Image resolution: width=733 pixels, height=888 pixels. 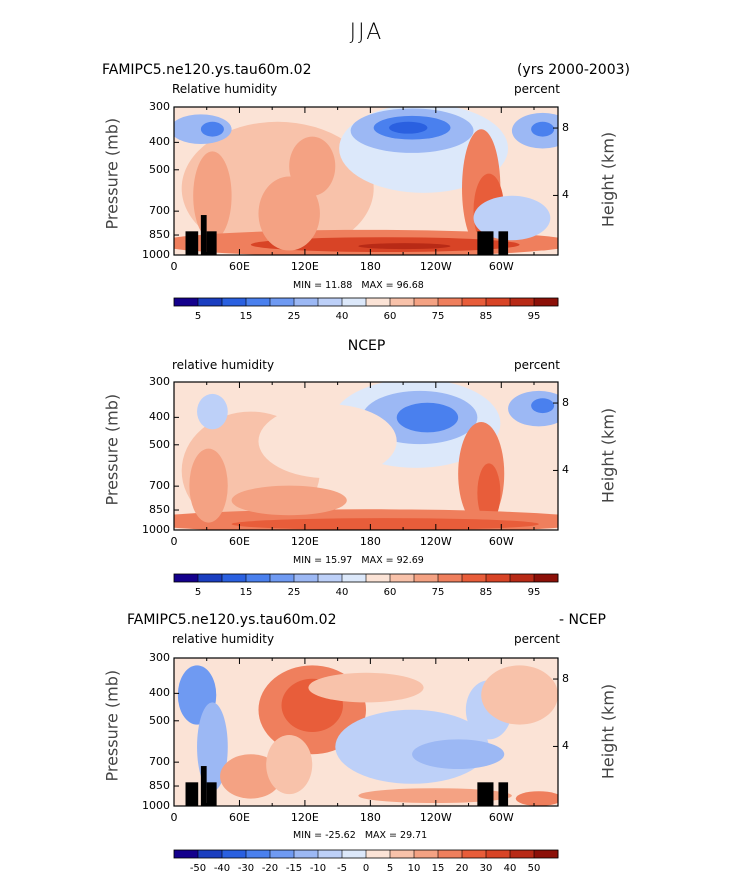 What do you see at coordinates (366, 861) in the screenshot?
I see `panel-3-colorbar: -50 -40 -30 -20 -15 -10 -5 0 5 10 15 20 30 40 50` at bounding box center [366, 861].